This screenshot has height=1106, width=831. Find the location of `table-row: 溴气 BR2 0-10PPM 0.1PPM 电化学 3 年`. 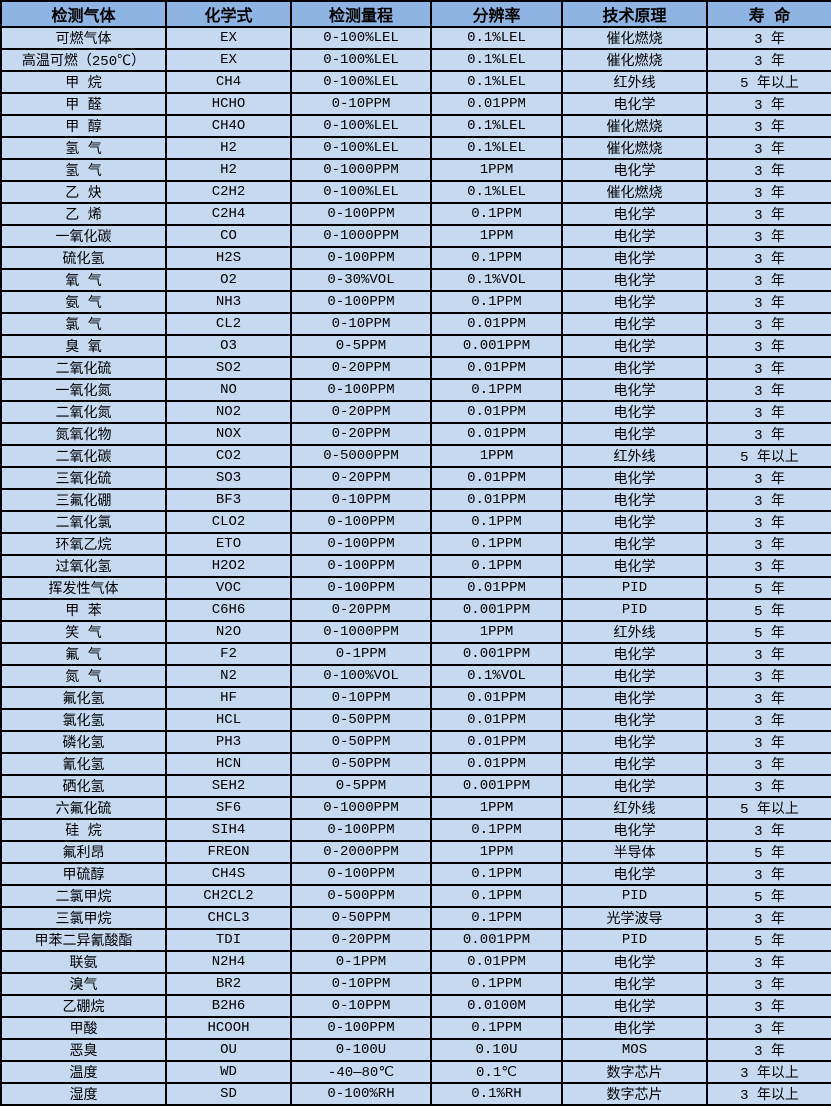

table-row: 溴气 BR2 0-10PPM 0.1PPM 电化学 3 年 is located at coordinates (415, 984).